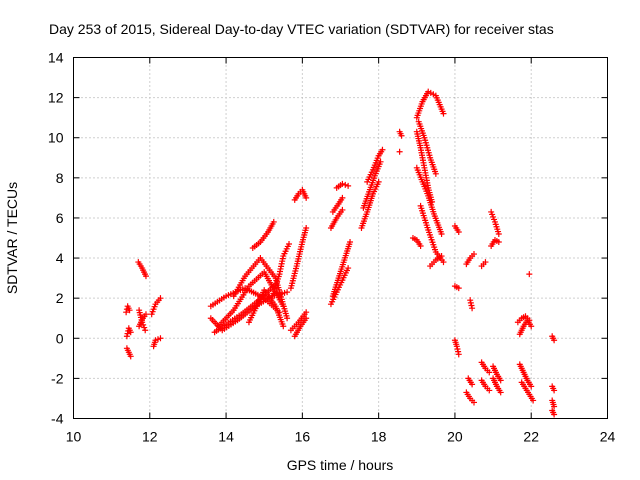  I want to click on y-tick-label: 4, so click(60, 258).